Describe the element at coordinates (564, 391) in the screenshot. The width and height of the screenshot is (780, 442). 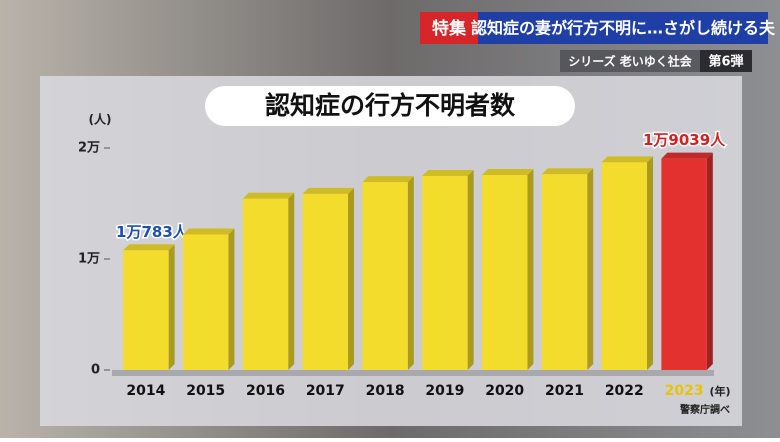
I see `x-tick-label: 2021` at that location.